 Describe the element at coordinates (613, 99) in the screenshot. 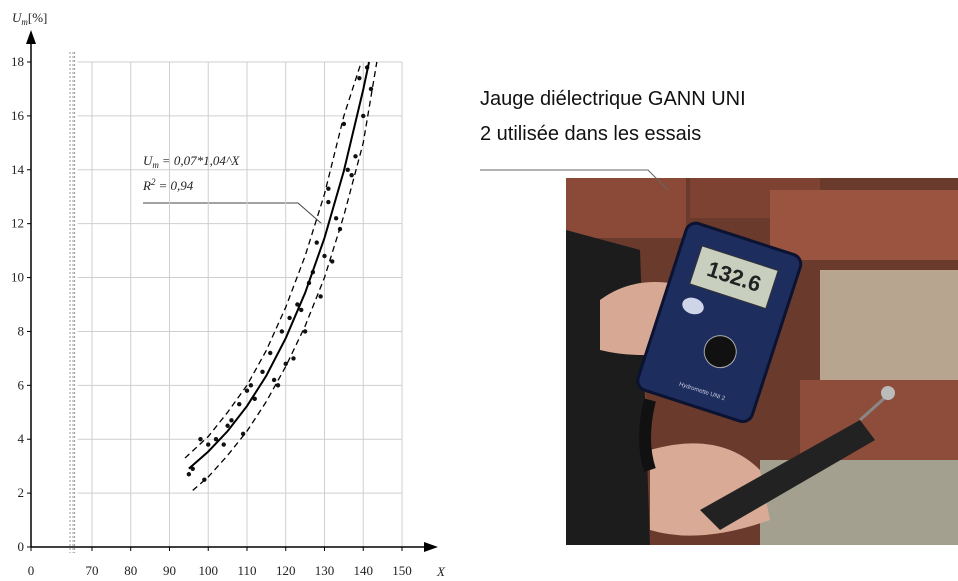

I see `caption: Jauge diélectrique GANN UNI` at that location.